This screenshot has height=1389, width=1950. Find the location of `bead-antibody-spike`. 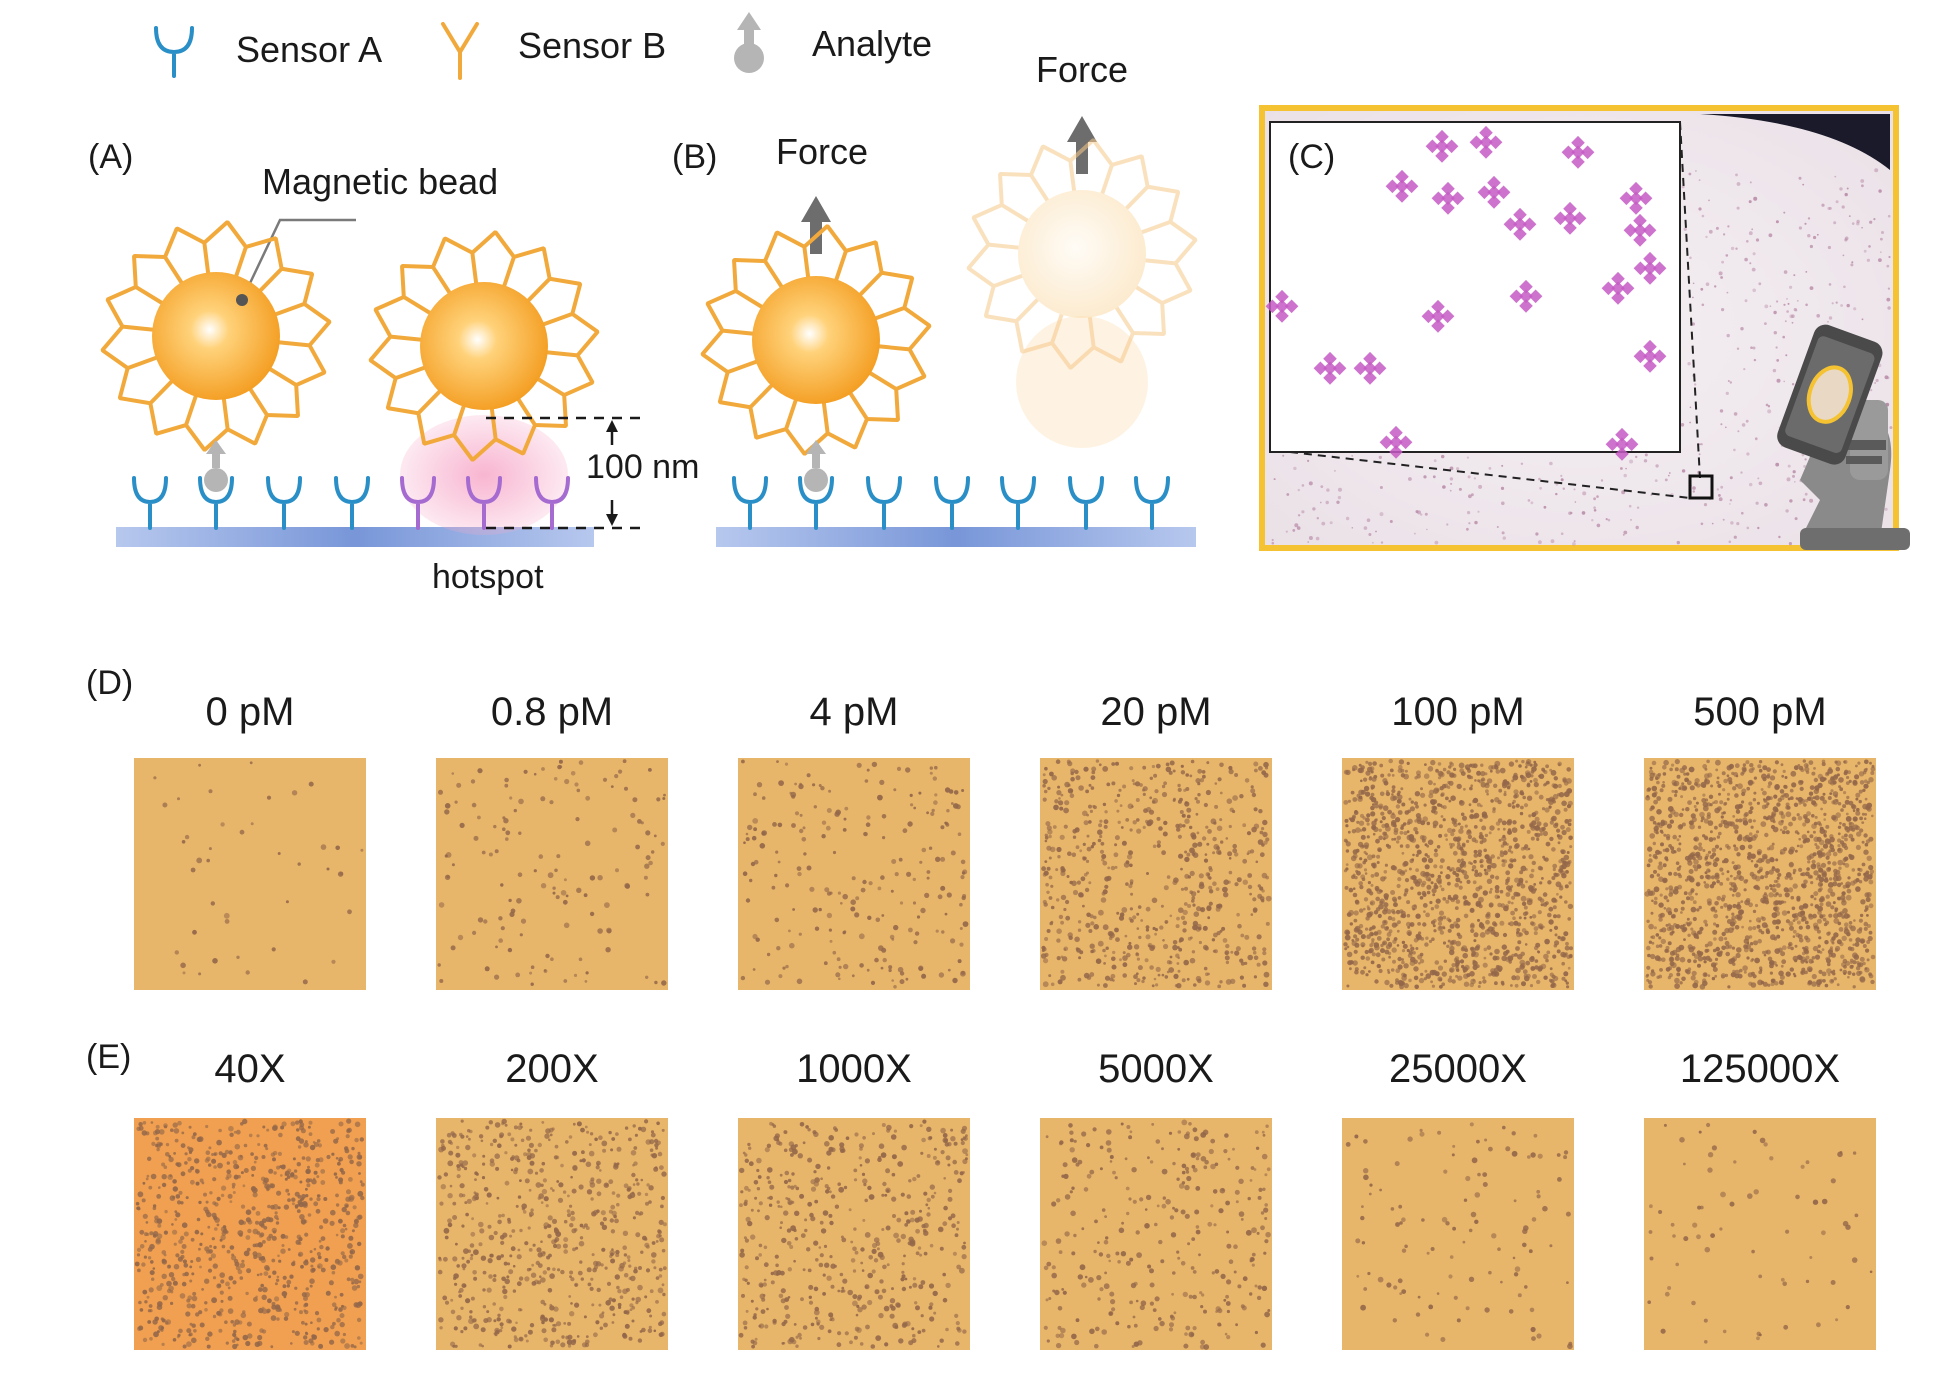

bead-antibody-spike is located at coordinates (519, 259).